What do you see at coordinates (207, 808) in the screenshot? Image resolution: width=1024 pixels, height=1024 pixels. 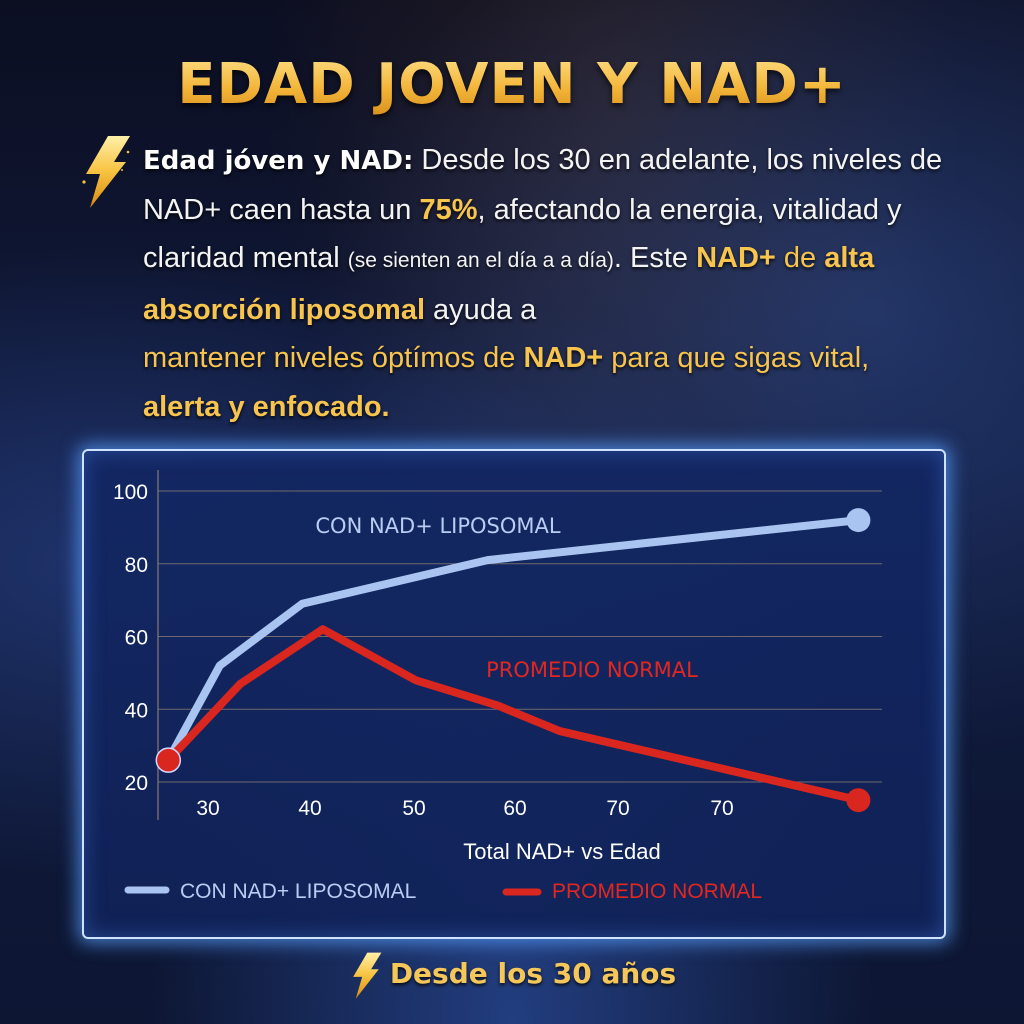 I see `x-tick-label: 30` at bounding box center [207, 808].